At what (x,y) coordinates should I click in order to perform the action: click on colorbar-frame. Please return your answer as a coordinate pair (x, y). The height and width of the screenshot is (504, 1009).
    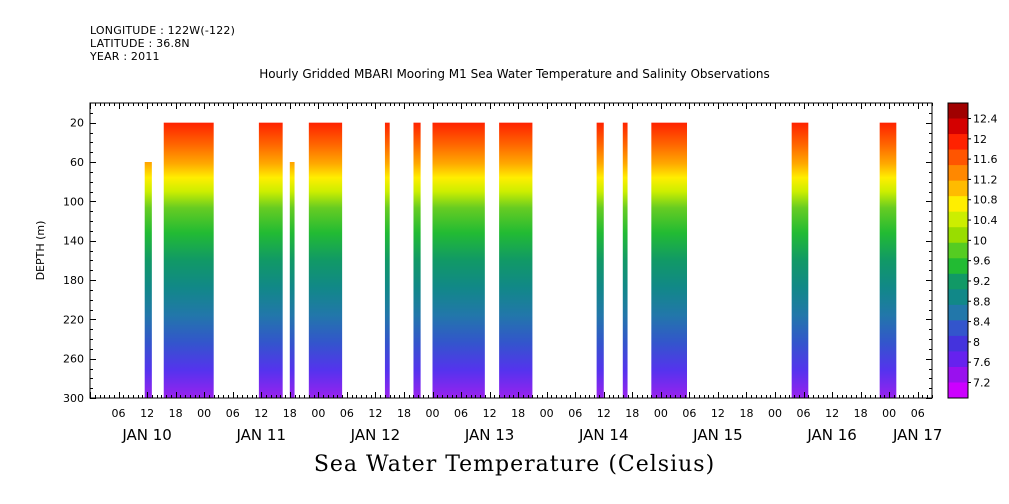
    Looking at the image, I should click on (958, 250).